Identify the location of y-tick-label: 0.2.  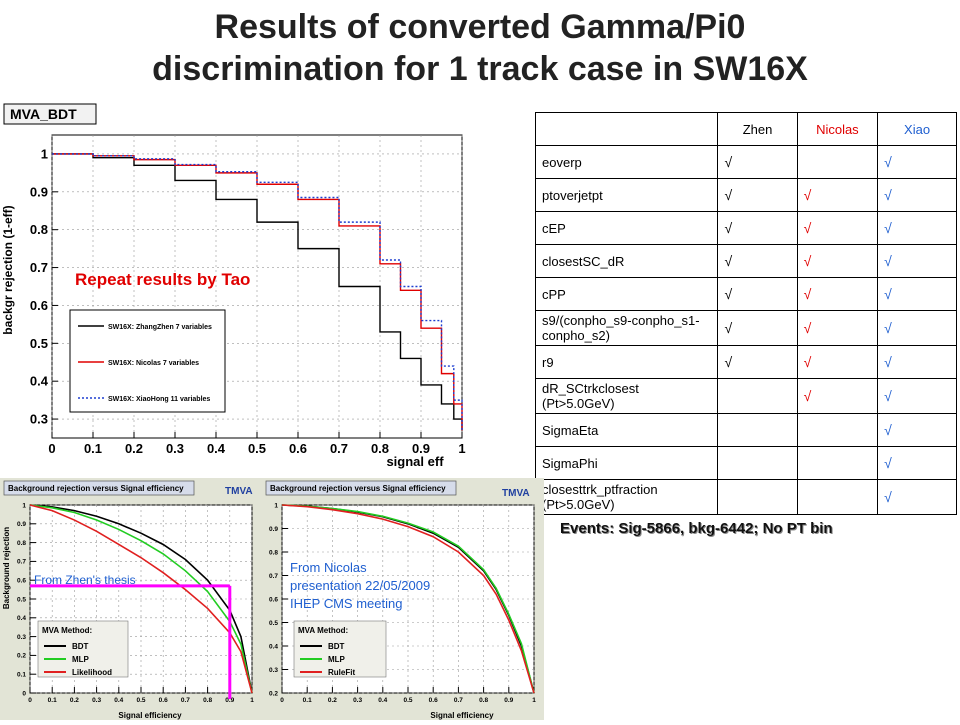
(273, 693).